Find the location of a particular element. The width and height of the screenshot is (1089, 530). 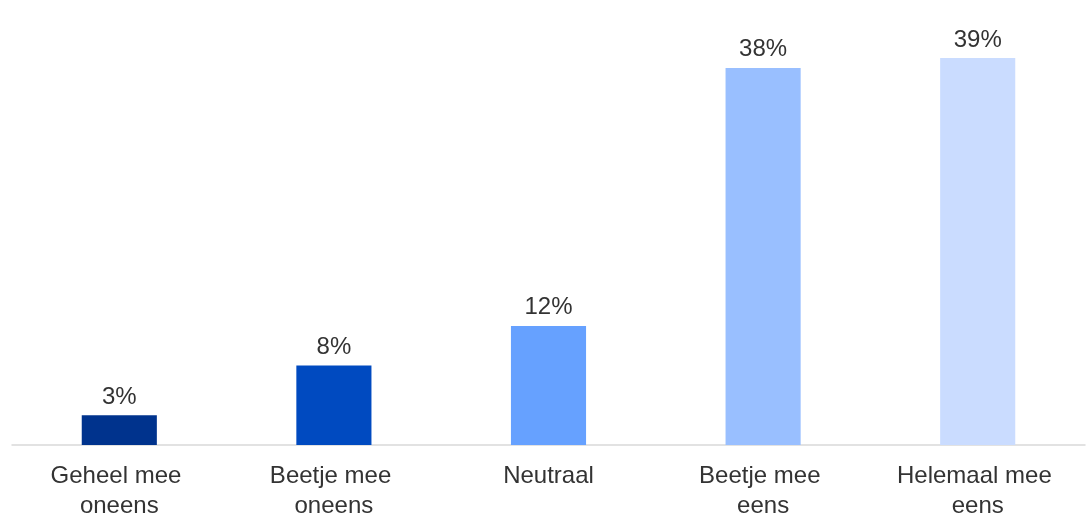

x-tick-label: Beetje mee oneens is located at coordinates (333, 489).